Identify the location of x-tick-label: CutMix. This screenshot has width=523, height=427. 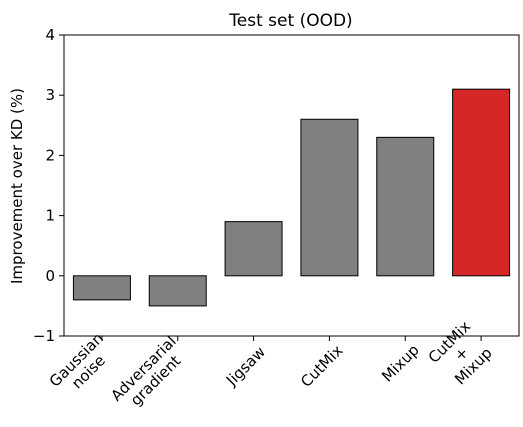
(321, 365).